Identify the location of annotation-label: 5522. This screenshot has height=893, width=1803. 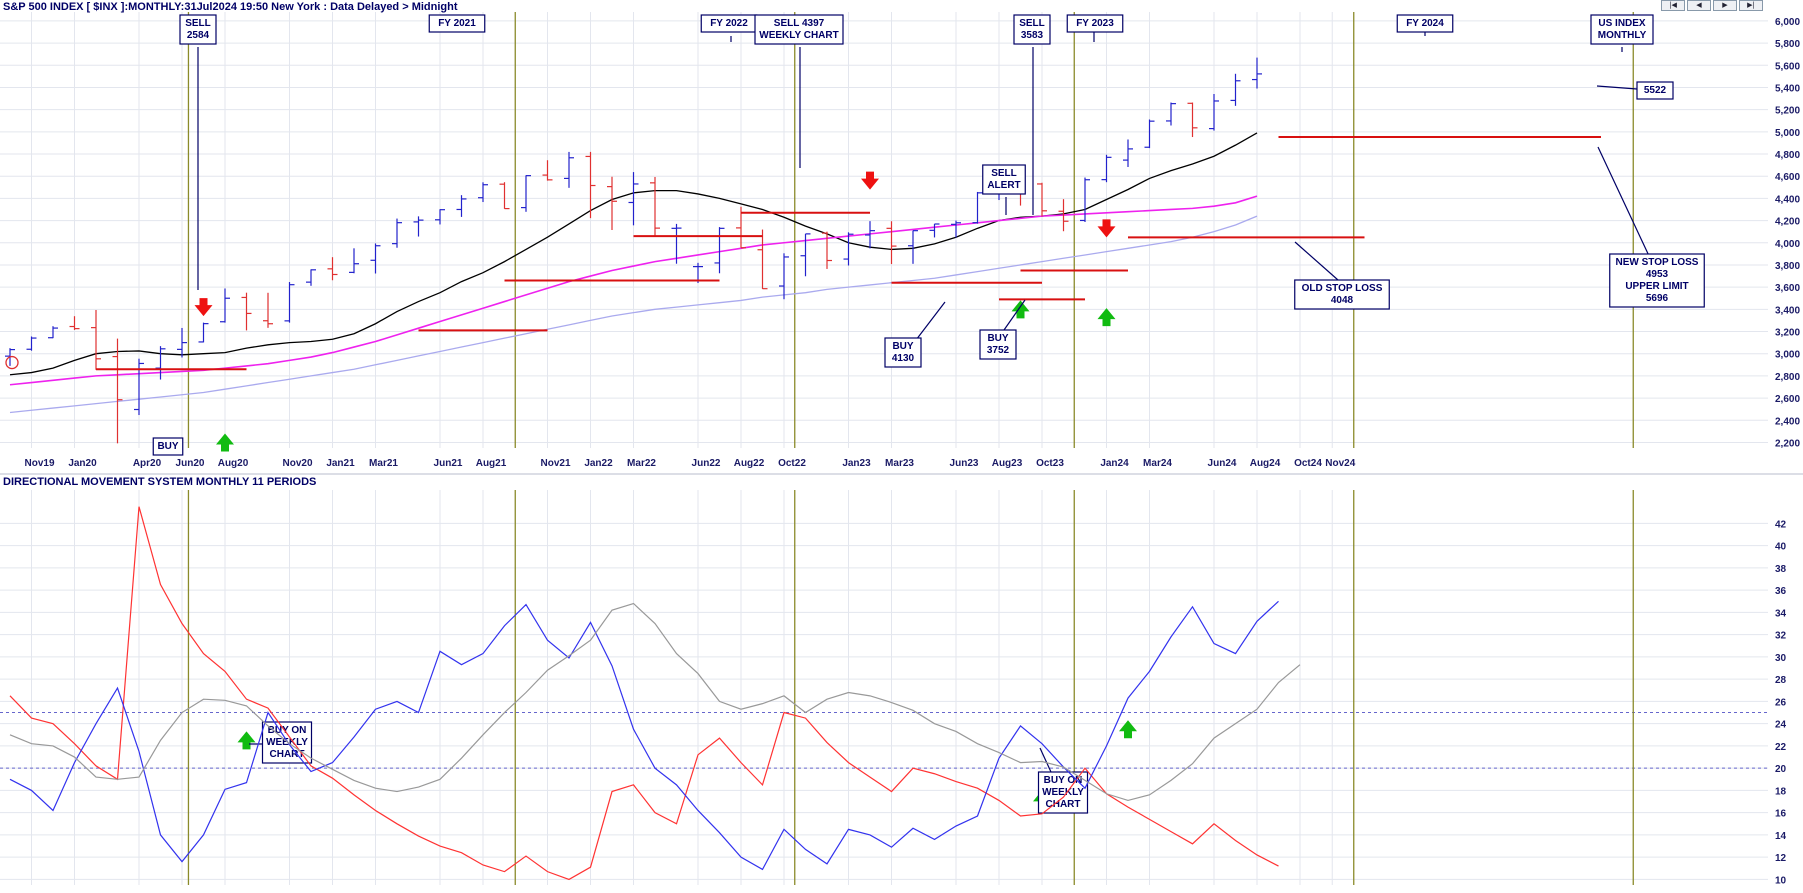
(1655, 90).